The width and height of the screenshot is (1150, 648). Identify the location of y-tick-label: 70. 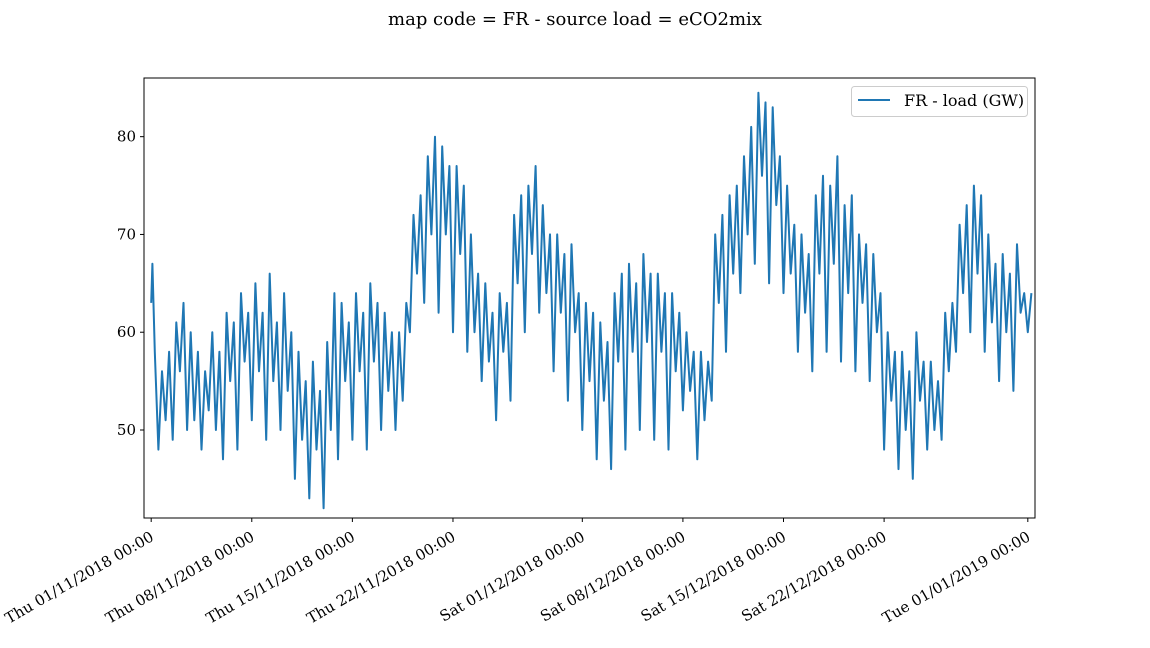
(126, 234).